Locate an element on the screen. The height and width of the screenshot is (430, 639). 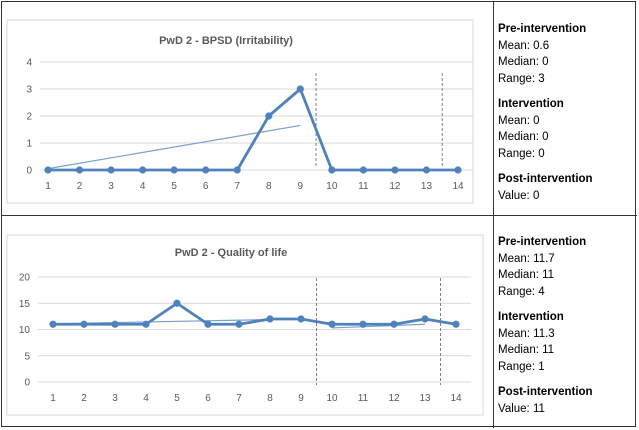
y-tick-label: 2 is located at coordinates (29, 117).